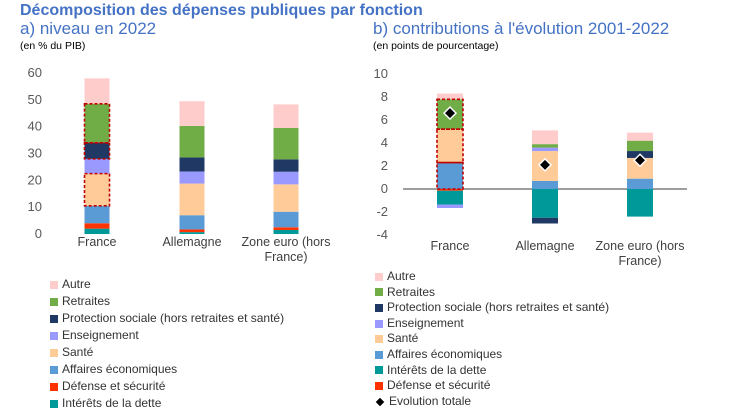 This screenshot has height=410, width=730. What do you see at coordinates (167, 386) in the screenshot?
I see `legend-item: Défense et sécurité` at bounding box center [167, 386].